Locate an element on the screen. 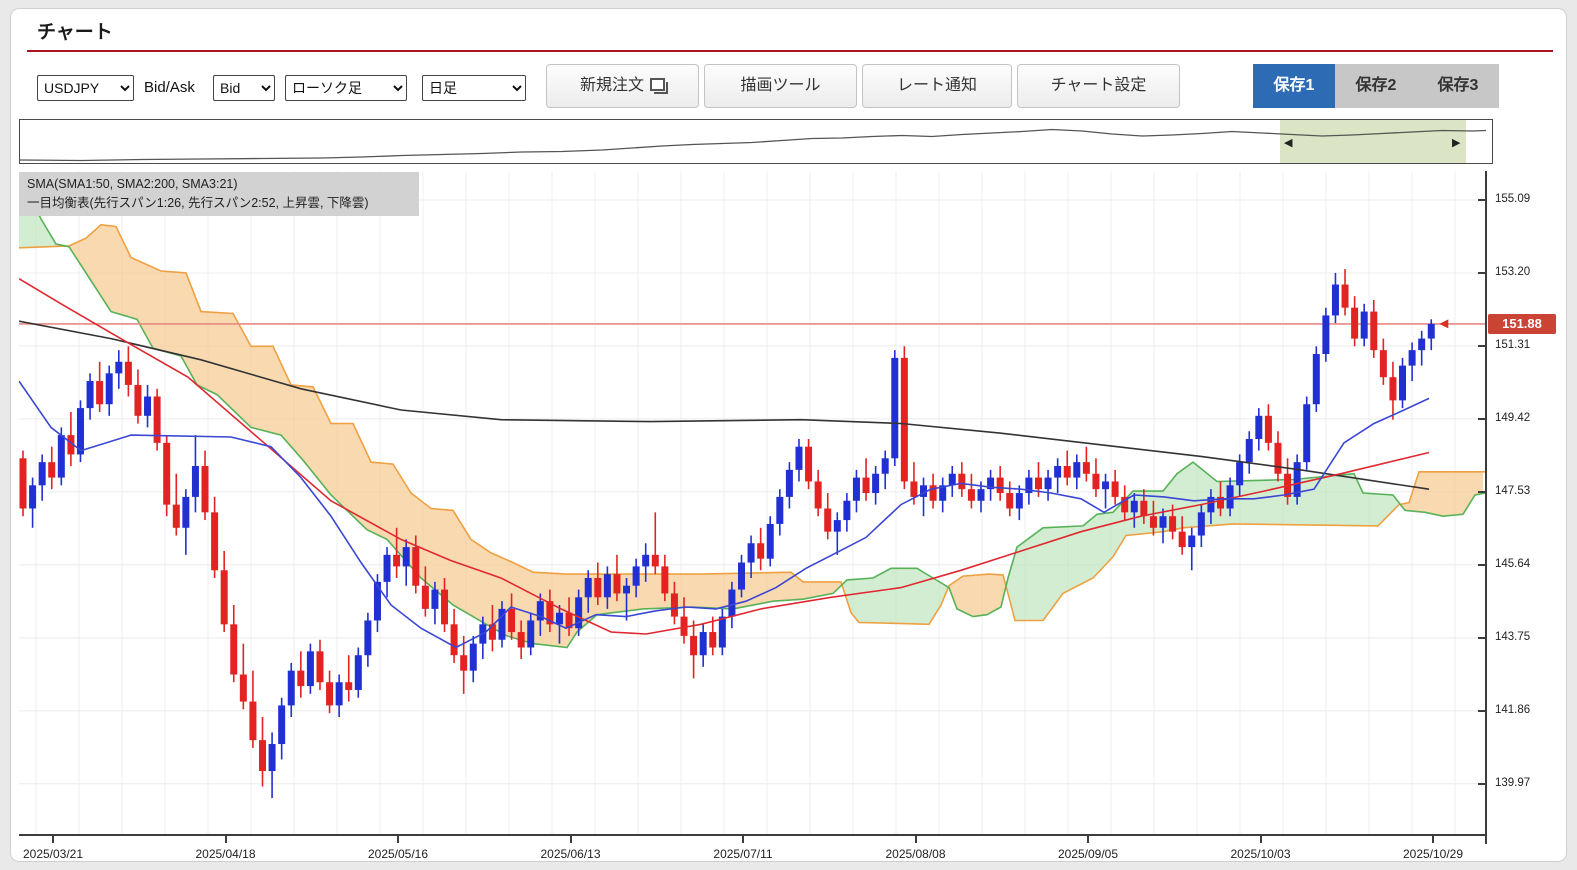  symbol-select: USDJPY is located at coordinates (85, 88).